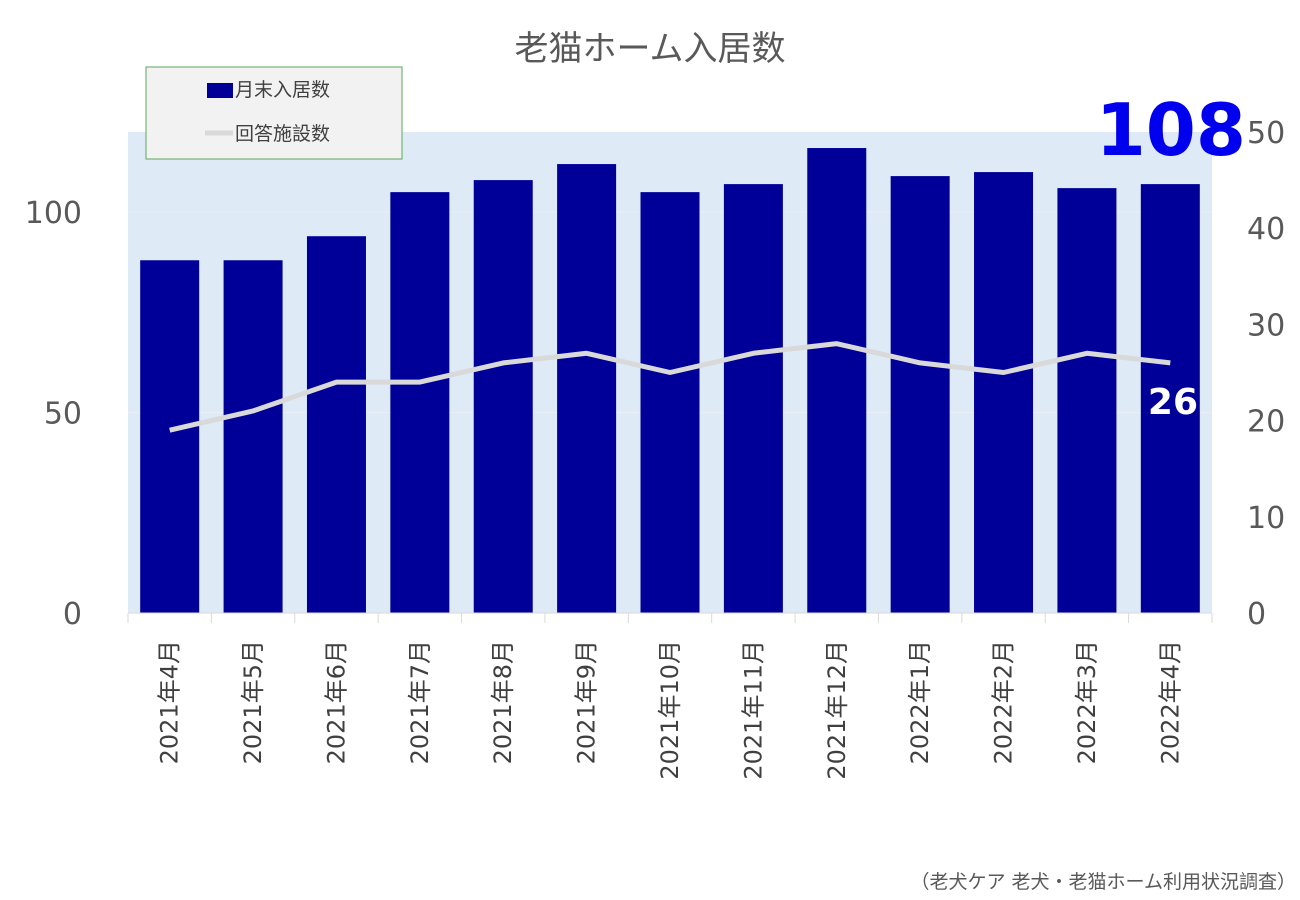  Describe the element at coordinates (170, 702) in the screenshot. I see `category-label: 2021年4月` at that location.